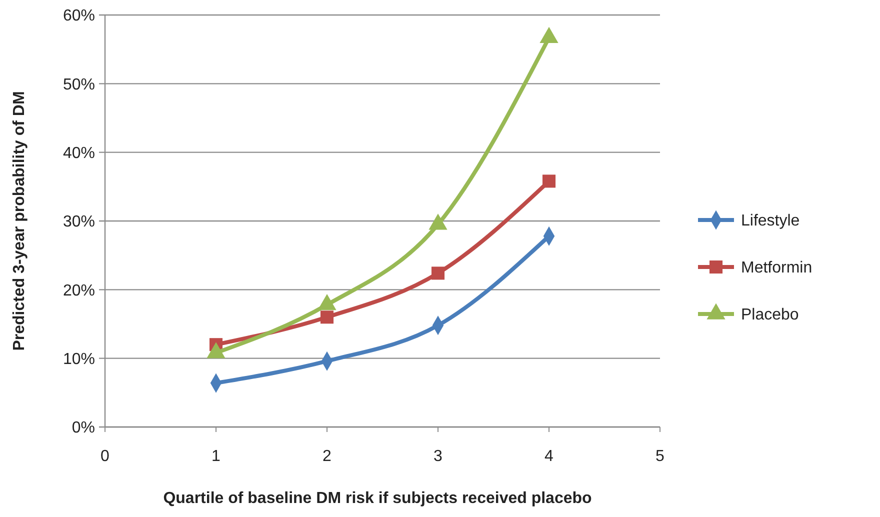 Image resolution: width=880 pixels, height=517 pixels. What do you see at coordinates (105, 456) in the screenshot?
I see `x-tick-label: 0` at bounding box center [105, 456].